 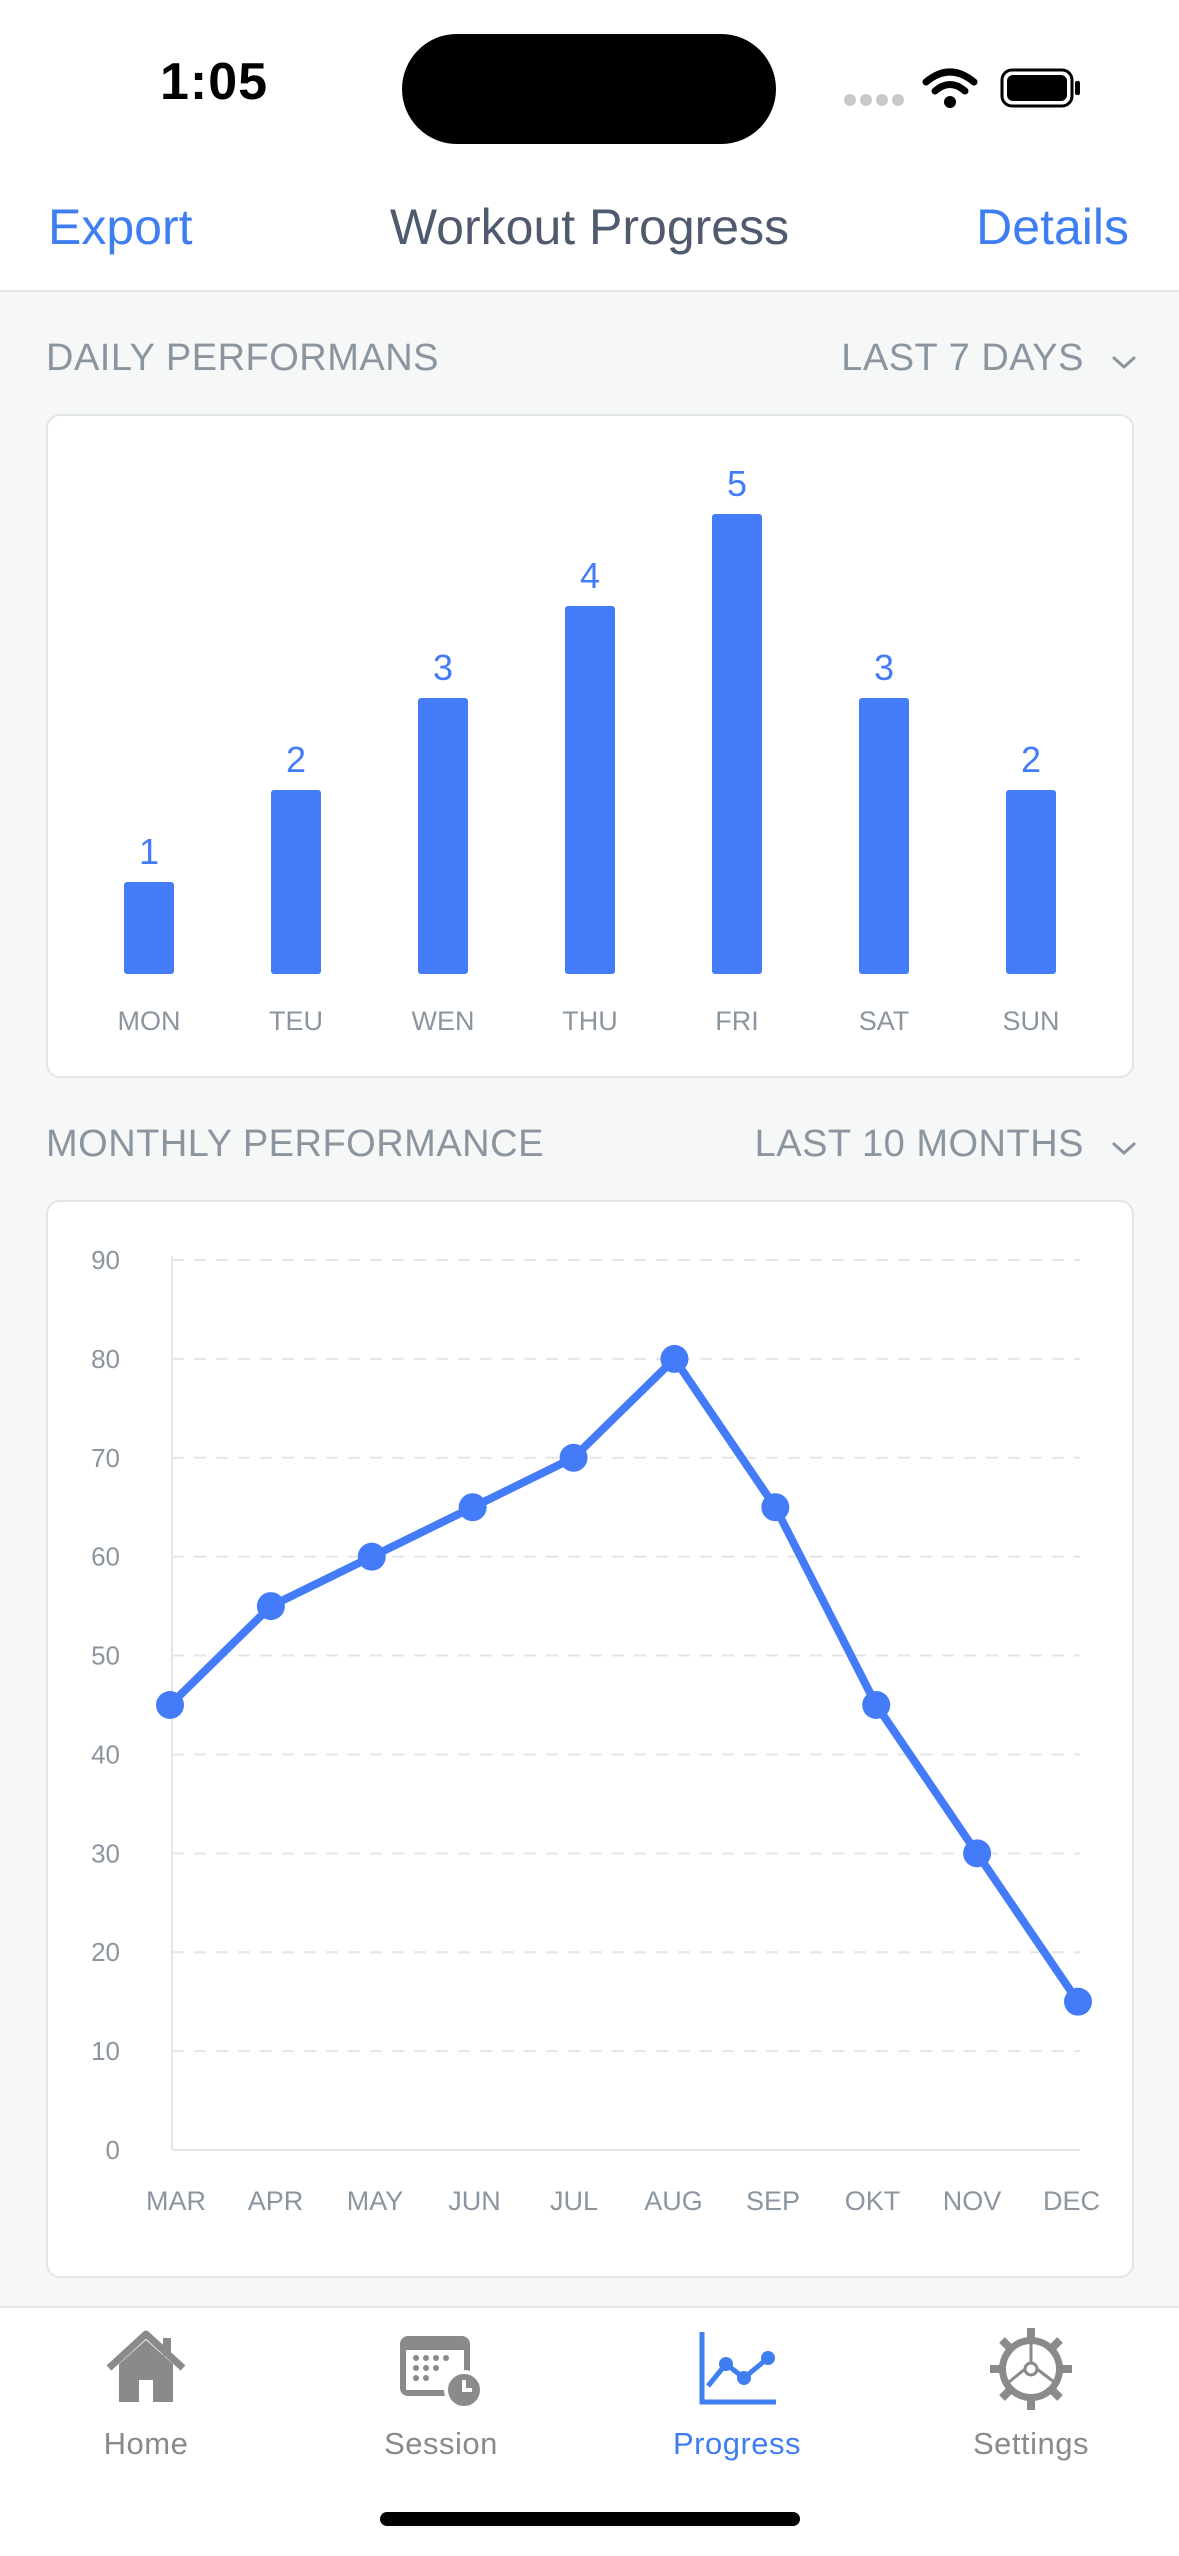 I want to click on y-tick-label: 0, so click(x=113, y=2150).